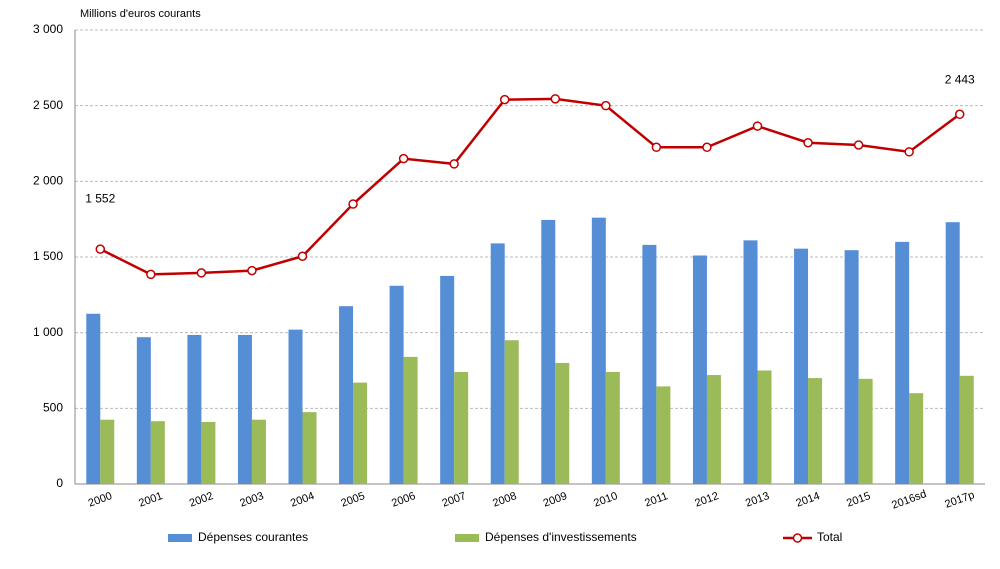 This screenshot has width=1000, height=569. I want to click on y-tick-label: 1 500, so click(48, 256).